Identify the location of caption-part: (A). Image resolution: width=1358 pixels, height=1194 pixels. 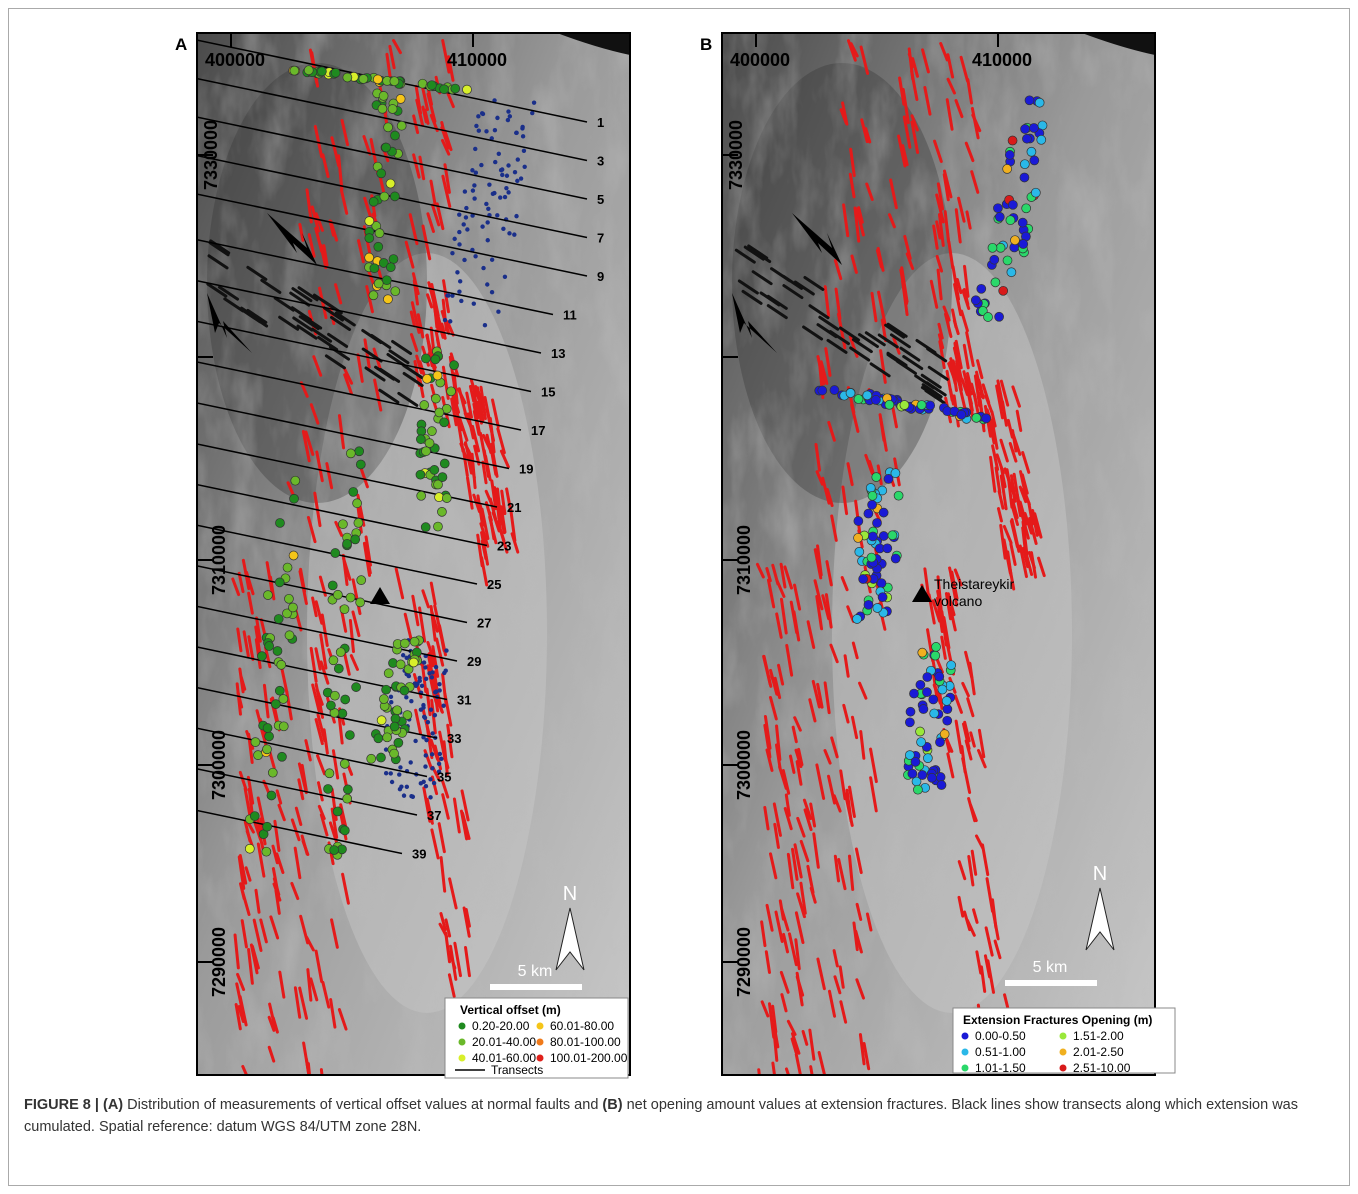
(113, 1105).